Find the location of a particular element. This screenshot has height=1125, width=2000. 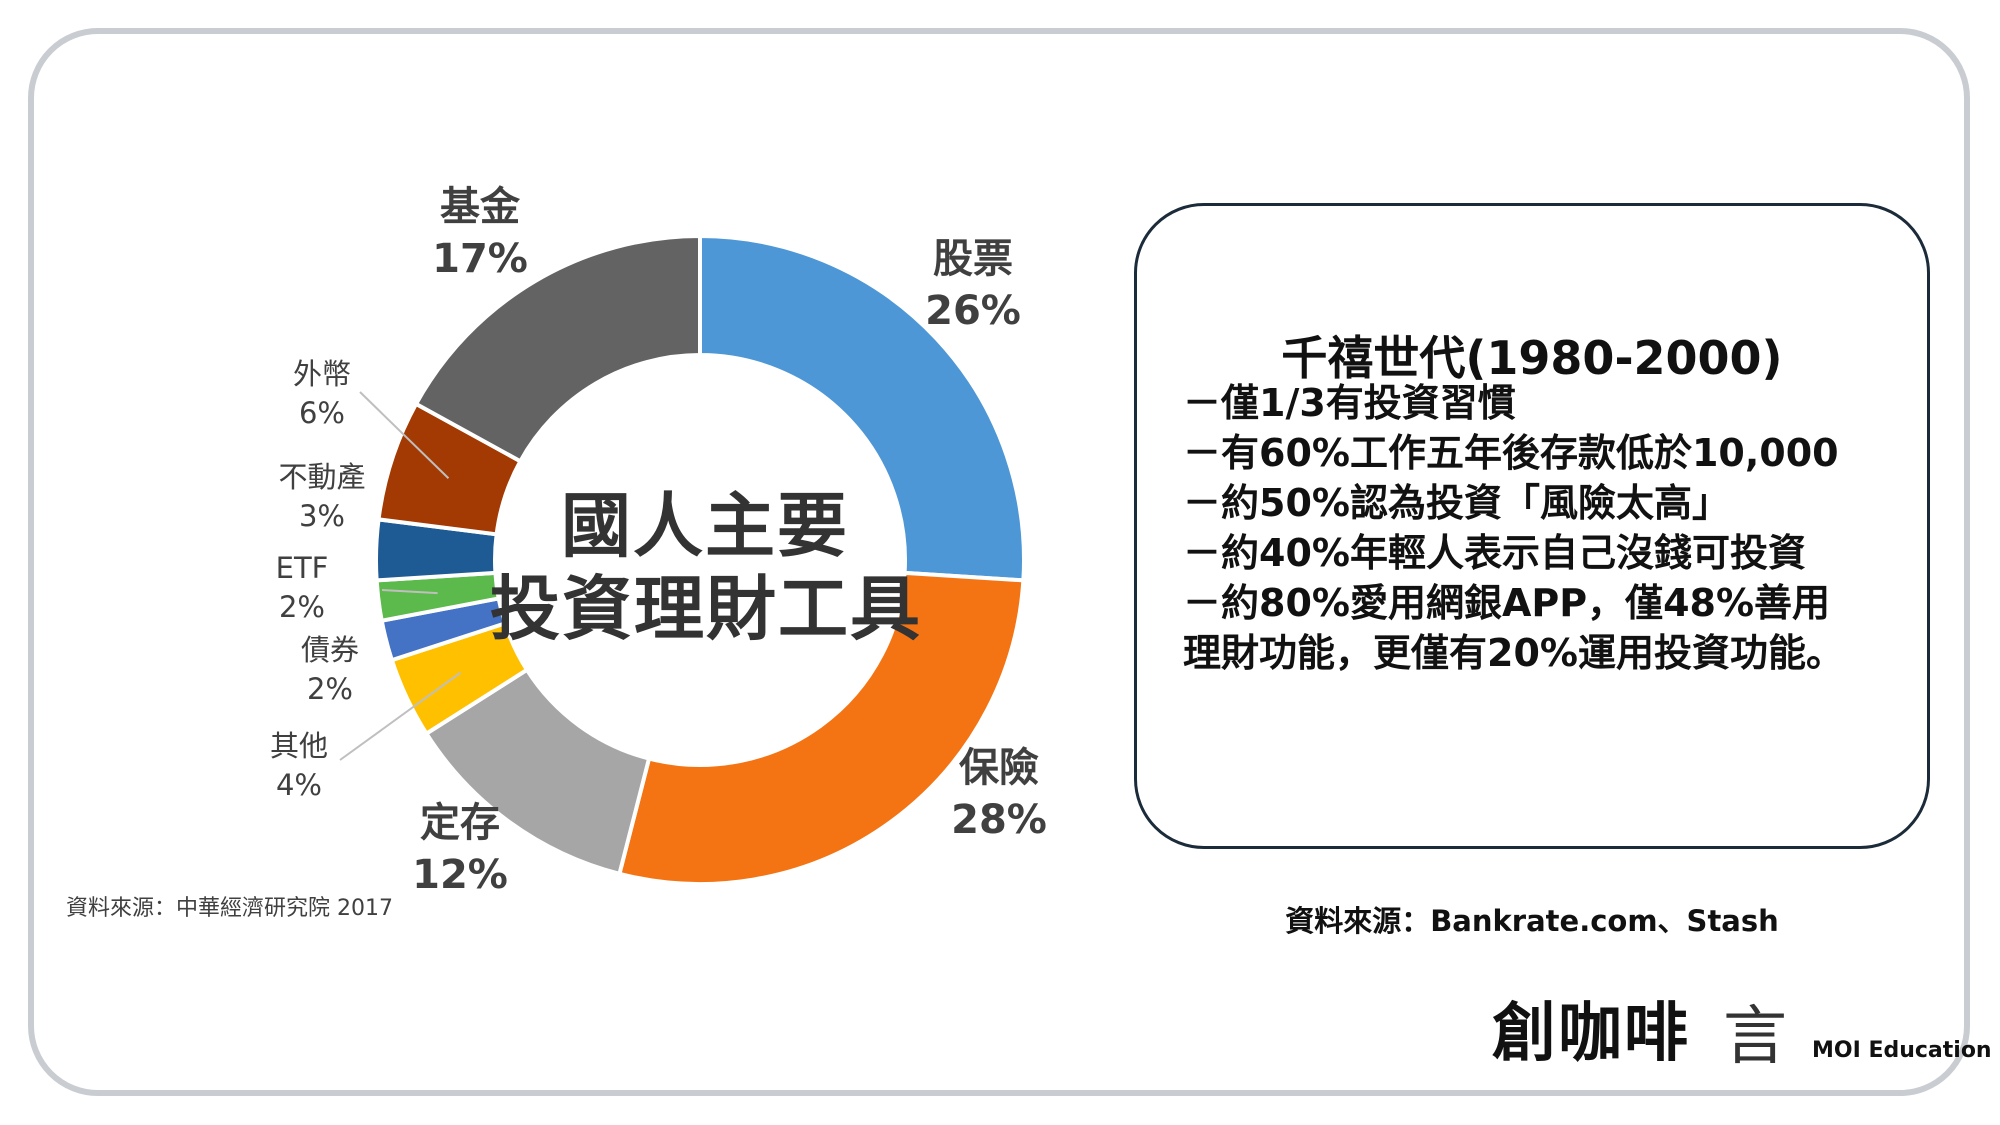

info-line: 理財功能，更僅有20%運用投資功能。 is located at coordinates (1513, 653).